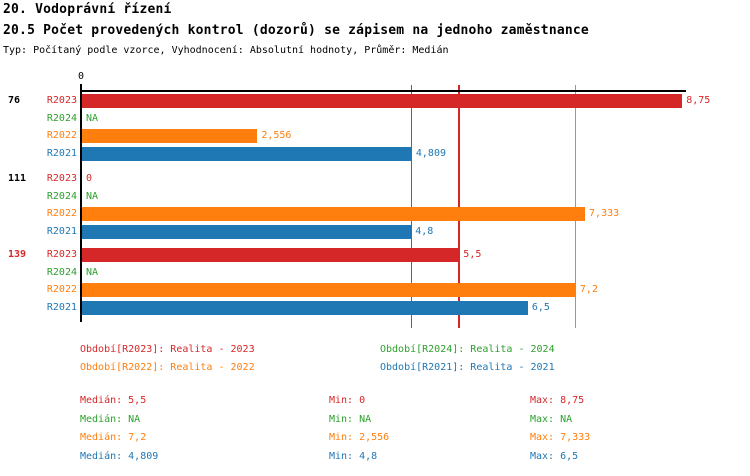 Image resolution: width=750 pixels, height=476 pixels. Describe the element at coordinates (411, 206) in the screenshot. I see `median-line-r2021` at that location.